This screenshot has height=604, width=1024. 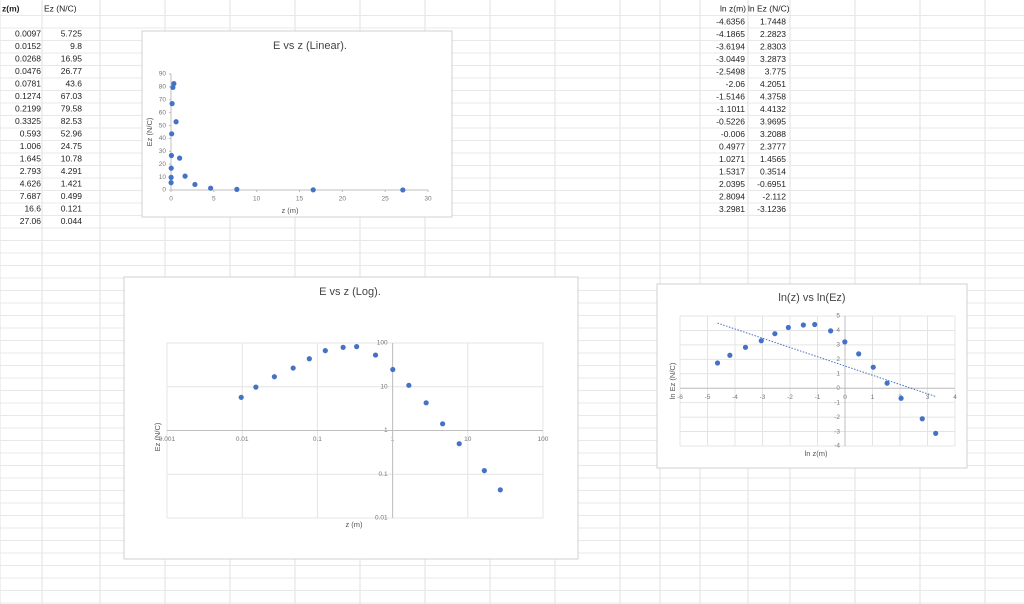 What do you see at coordinates (773, 171) in the screenshot?
I see `cell: 0.3514` at bounding box center [773, 171].